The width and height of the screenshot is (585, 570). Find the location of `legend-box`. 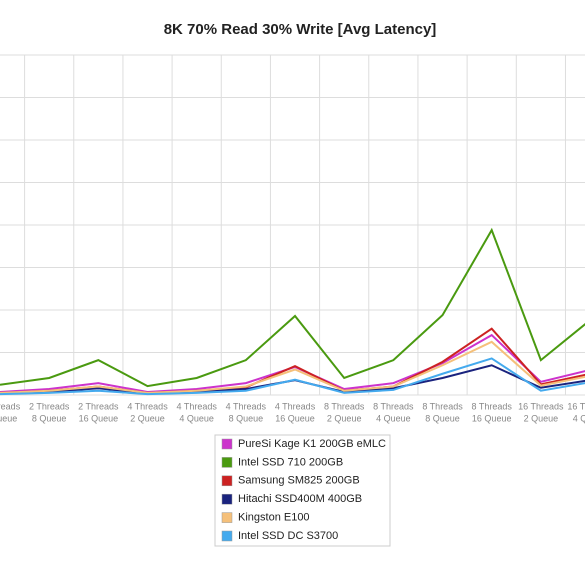

legend-box is located at coordinates (302, 490).